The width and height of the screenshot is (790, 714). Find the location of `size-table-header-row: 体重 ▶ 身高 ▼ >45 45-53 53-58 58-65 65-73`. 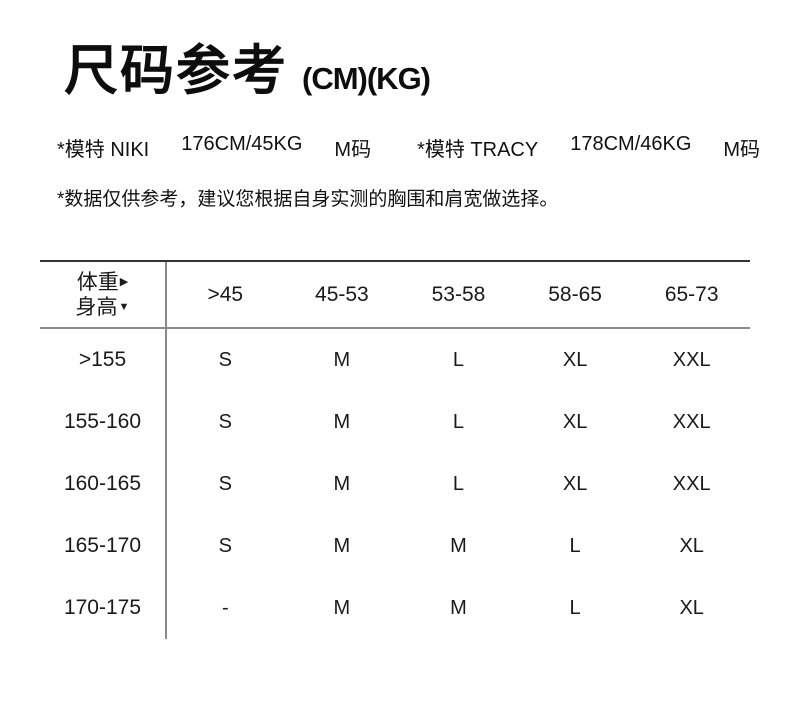

size-table-header-row: 体重 ▶ 身高 ▼ >45 45-53 53-58 58-65 65-73 is located at coordinates (395, 294).